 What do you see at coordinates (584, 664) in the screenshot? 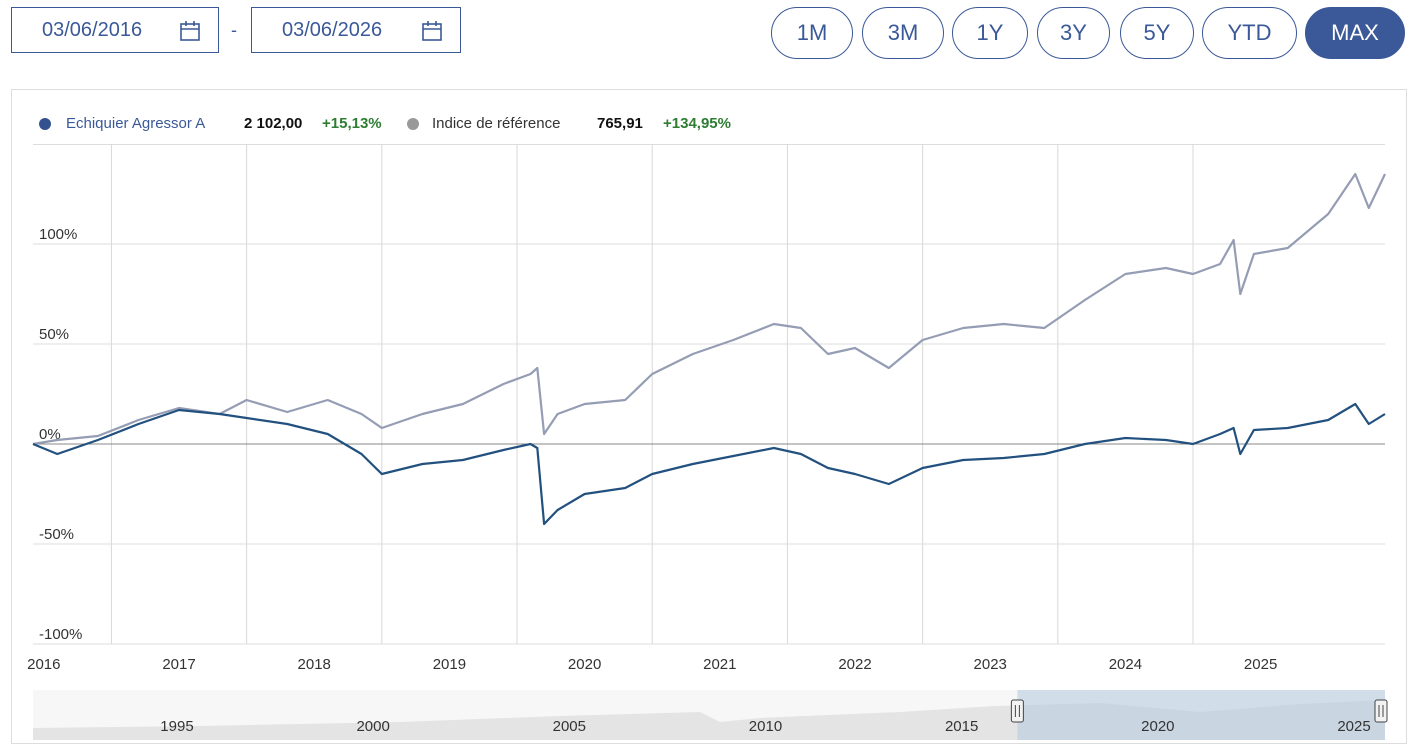
I see `x-tick-label: 2020` at bounding box center [584, 664].